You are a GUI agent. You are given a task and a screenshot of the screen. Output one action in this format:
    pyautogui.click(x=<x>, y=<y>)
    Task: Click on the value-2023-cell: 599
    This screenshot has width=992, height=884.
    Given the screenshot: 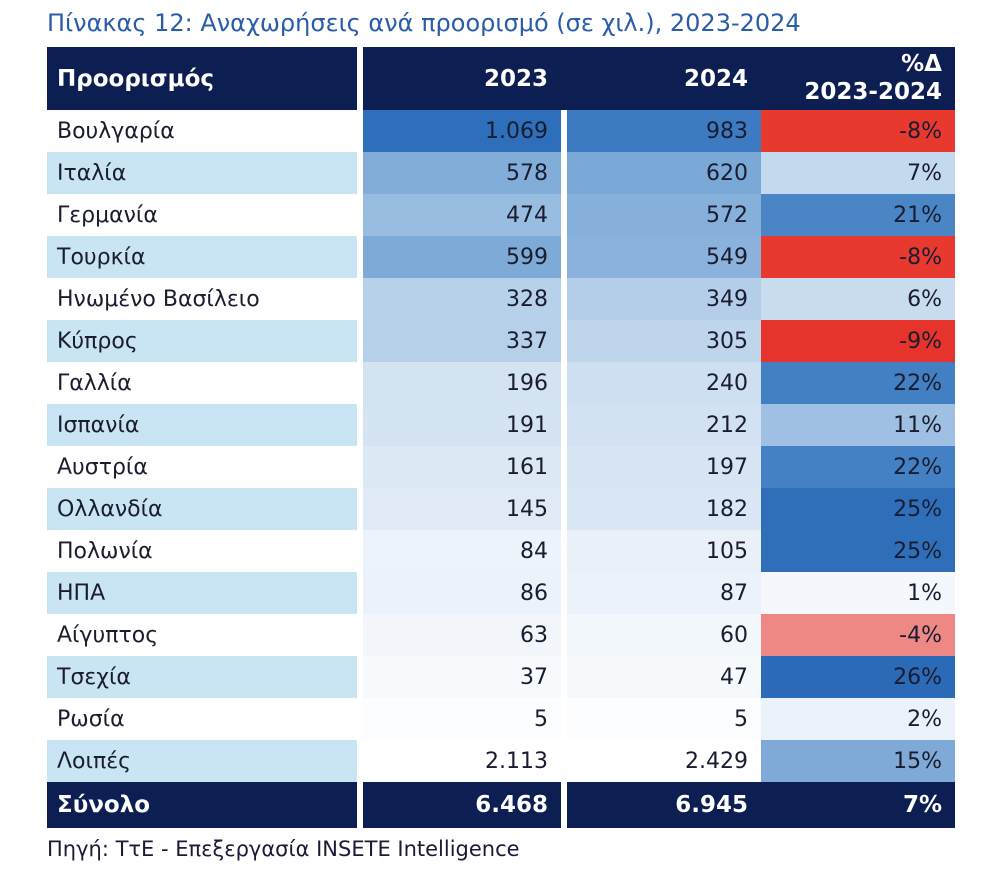 What is the action you would take?
    pyautogui.click(x=462, y=257)
    